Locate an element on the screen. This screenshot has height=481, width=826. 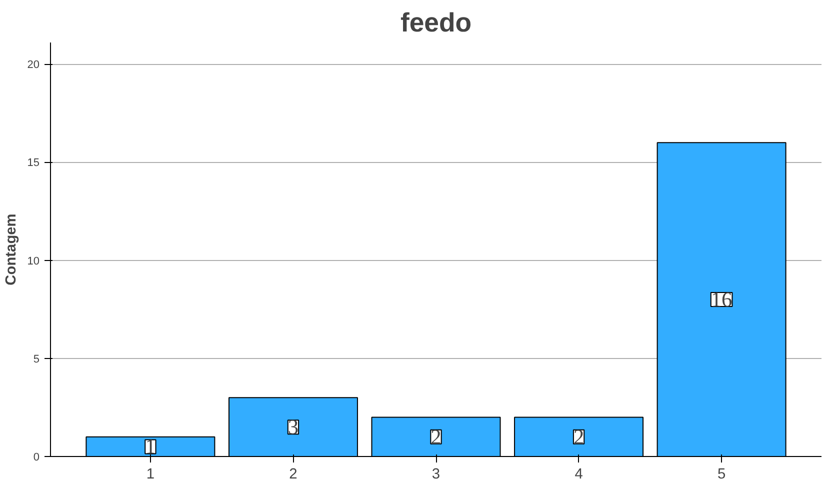
y-tick-label: 10 is located at coordinates (33, 261).